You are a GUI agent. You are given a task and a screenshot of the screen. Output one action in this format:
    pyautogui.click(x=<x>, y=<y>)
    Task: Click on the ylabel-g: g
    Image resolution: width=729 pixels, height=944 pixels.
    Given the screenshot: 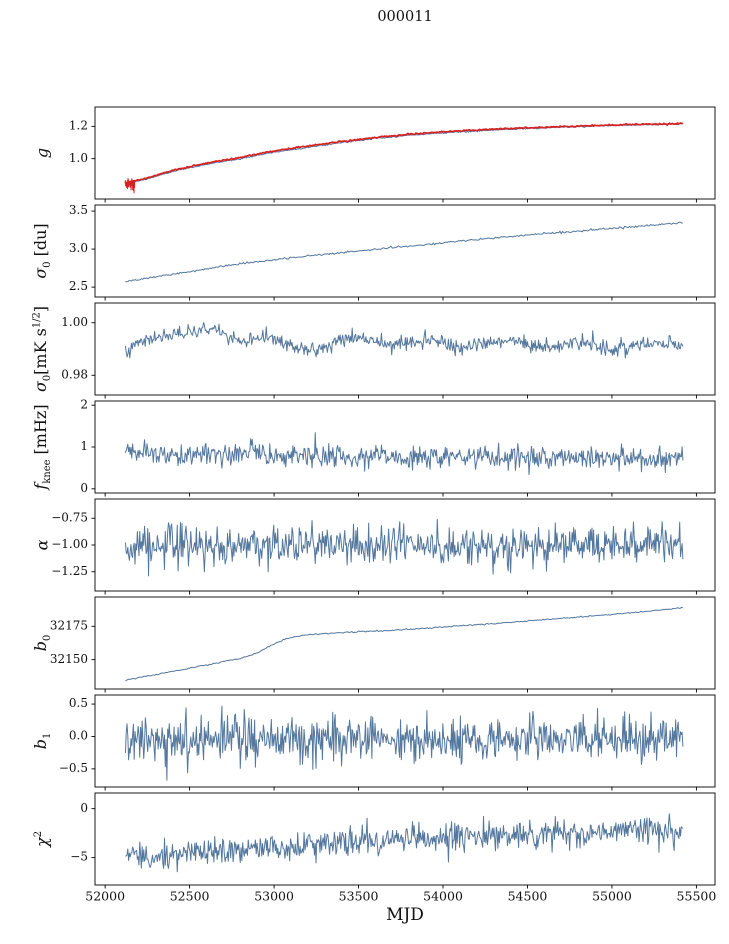 What is the action you would take?
    pyautogui.click(x=42, y=153)
    